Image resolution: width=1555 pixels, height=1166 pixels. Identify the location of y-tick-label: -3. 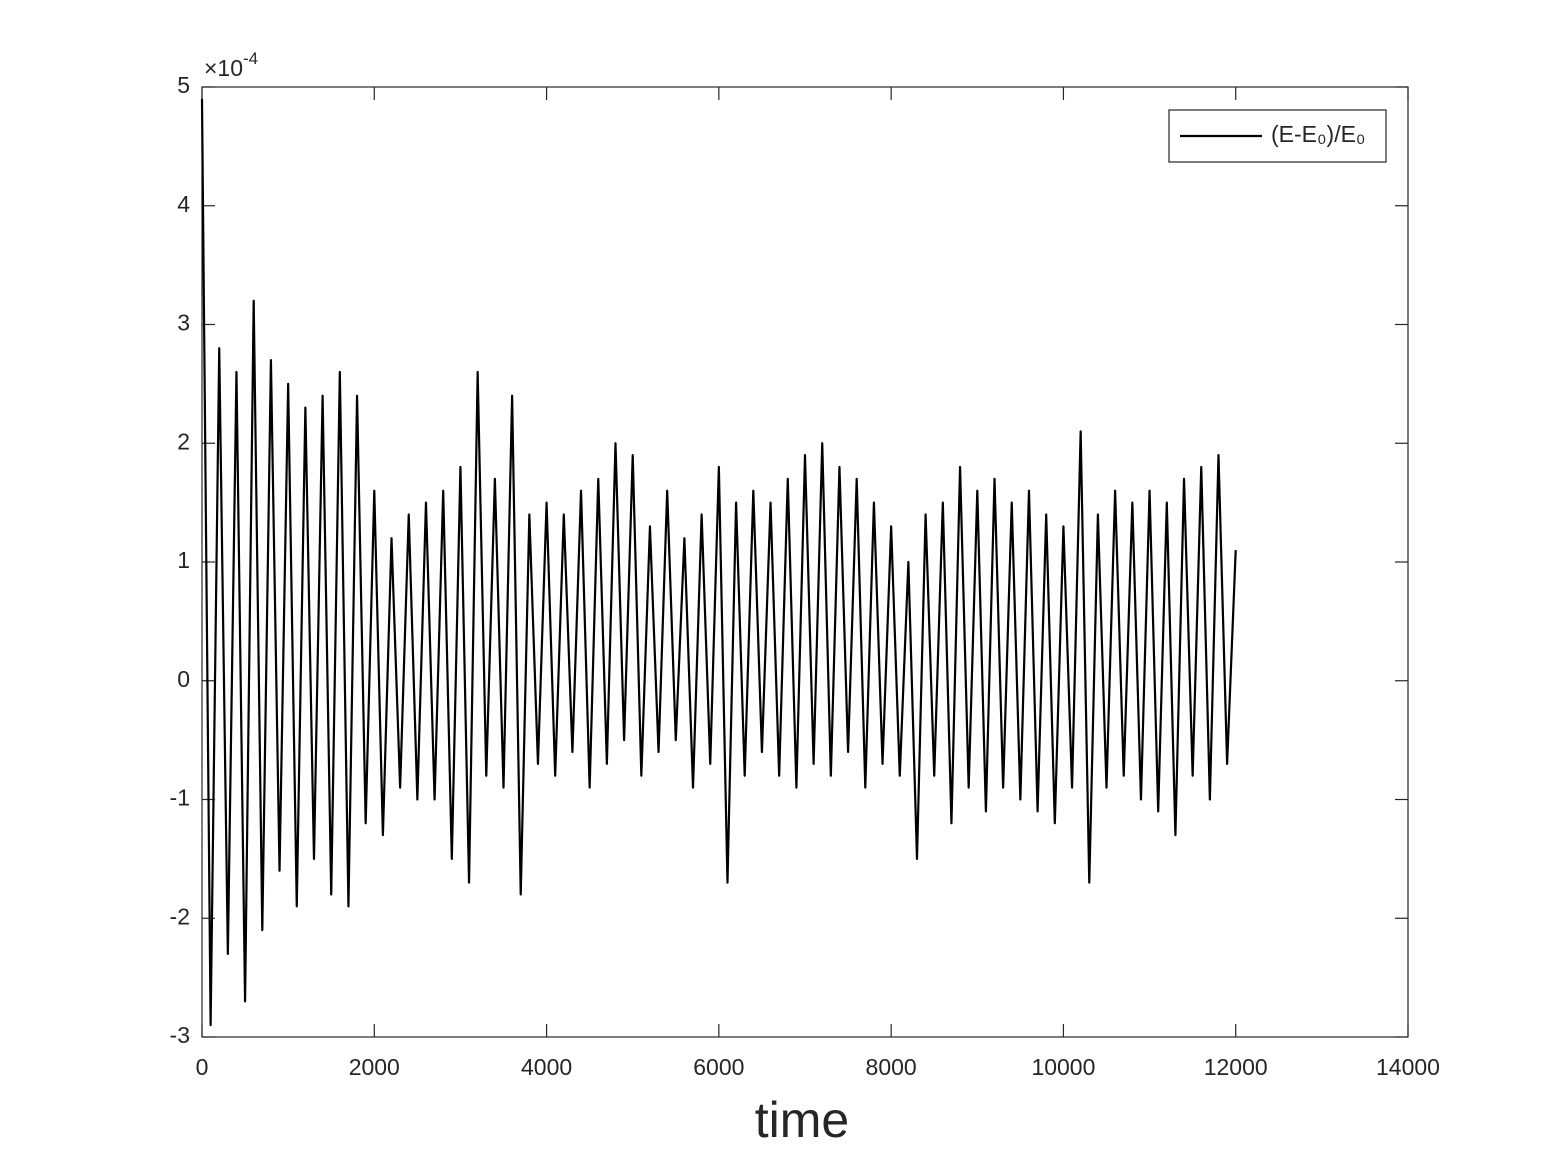
(180, 1035).